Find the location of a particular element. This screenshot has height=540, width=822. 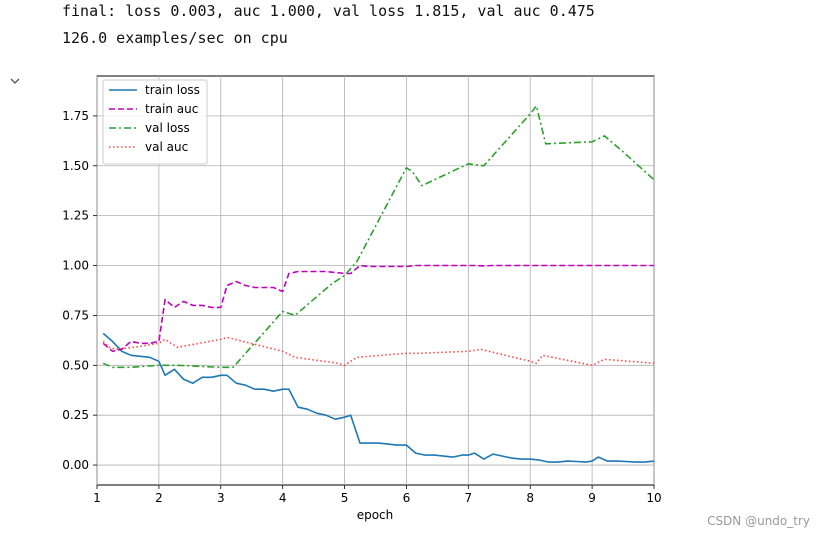

legend-label: val loss is located at coordinates (167, 128).